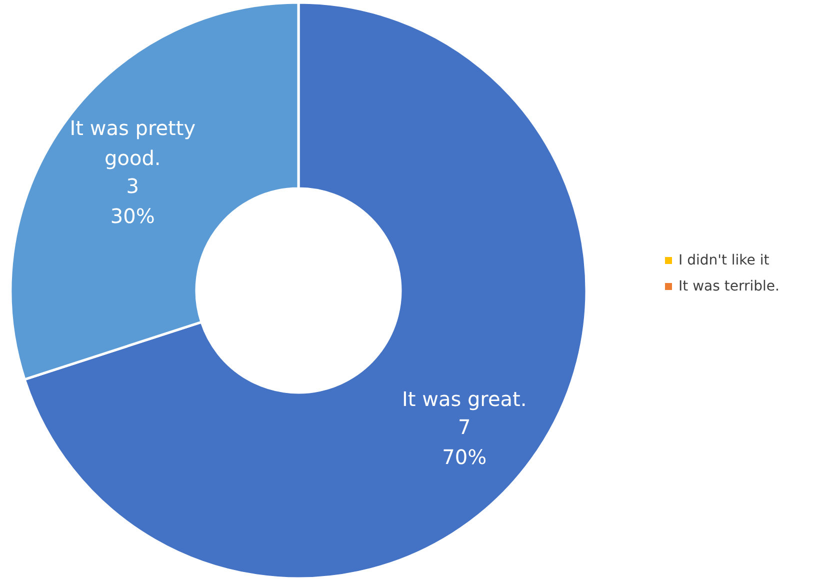 The image size is (826, 579). I want to click on slice-label: It was great., so click(464, 398).